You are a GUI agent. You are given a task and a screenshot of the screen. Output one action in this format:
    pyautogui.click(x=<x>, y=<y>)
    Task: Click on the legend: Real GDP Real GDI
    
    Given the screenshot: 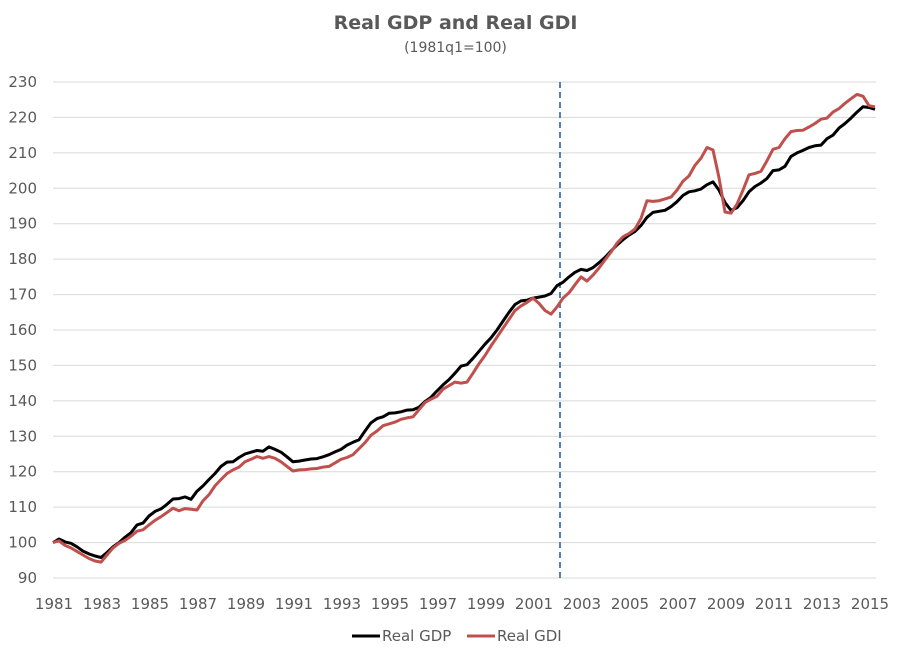 What is the action you would take?
    pyautogui.click(x=457, y=636)
    